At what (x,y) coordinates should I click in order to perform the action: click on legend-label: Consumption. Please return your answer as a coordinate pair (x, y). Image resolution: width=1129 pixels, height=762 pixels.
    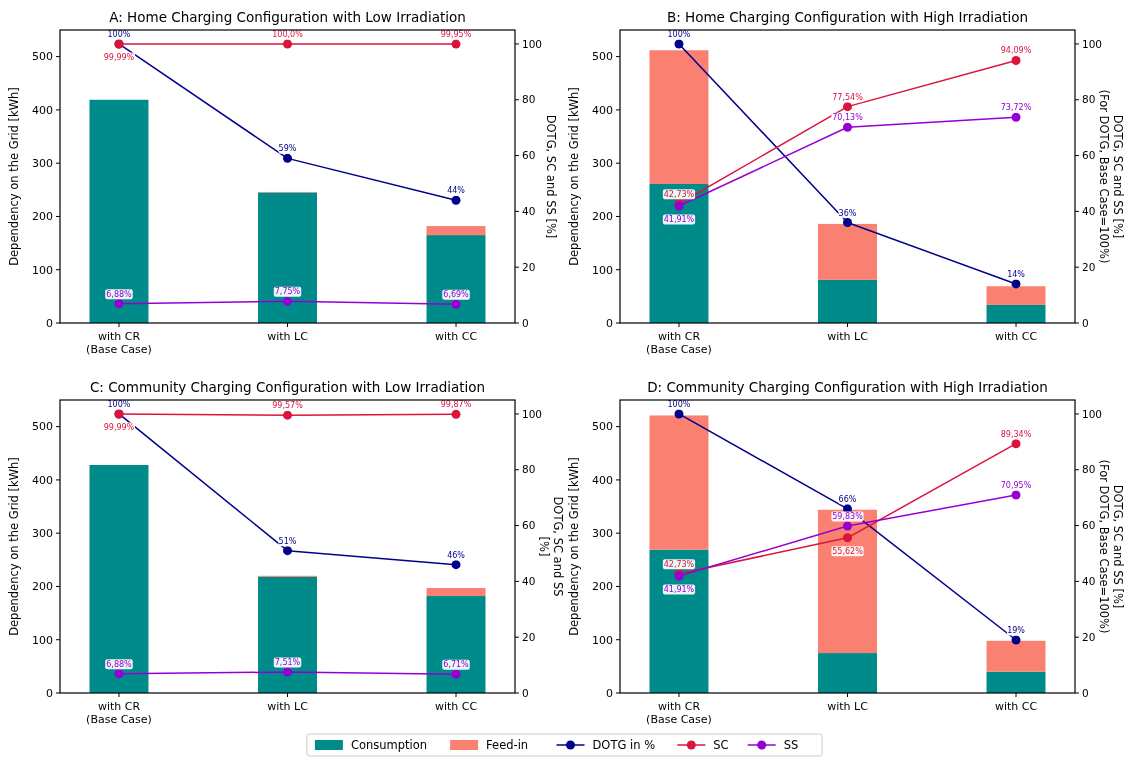
    Looking at the image, I should click on (389, 745).